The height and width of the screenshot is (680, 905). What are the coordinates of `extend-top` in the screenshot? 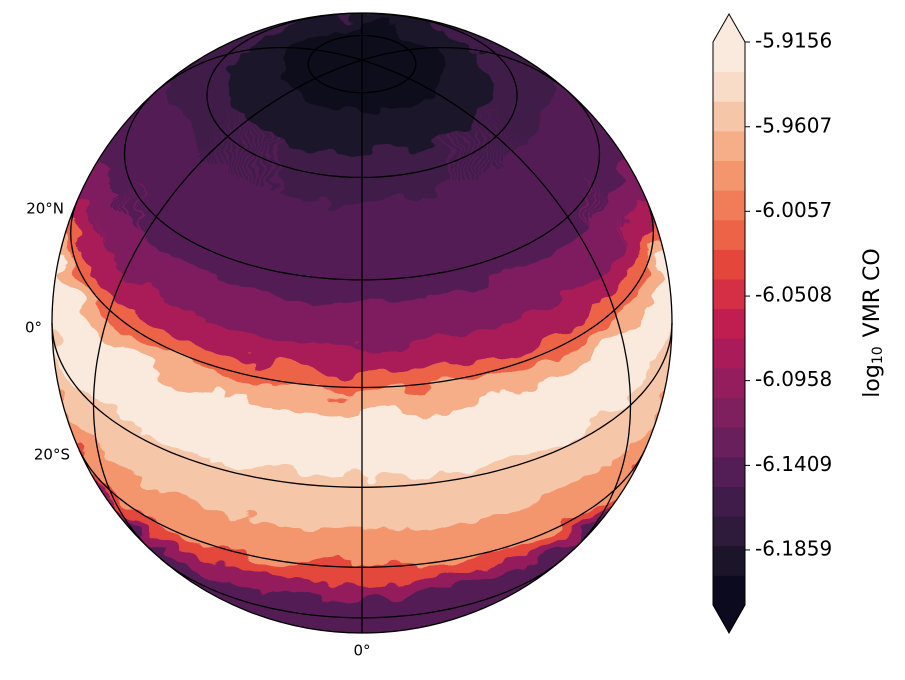 It's located at (729, 28).